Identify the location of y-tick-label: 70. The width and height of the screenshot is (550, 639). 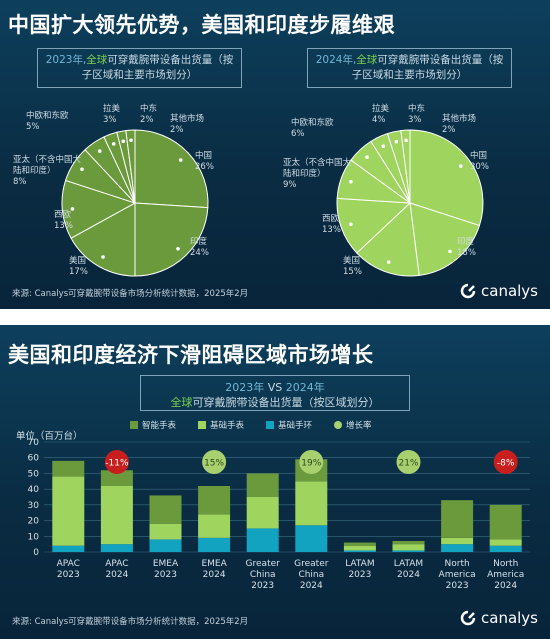
(34, 443).